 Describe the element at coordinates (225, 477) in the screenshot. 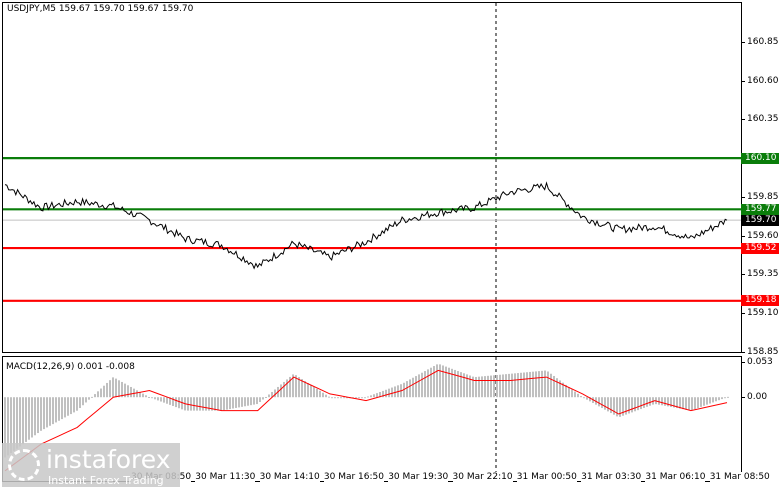

I see `time-tick-label: 30 Mar 11:30` at that location.